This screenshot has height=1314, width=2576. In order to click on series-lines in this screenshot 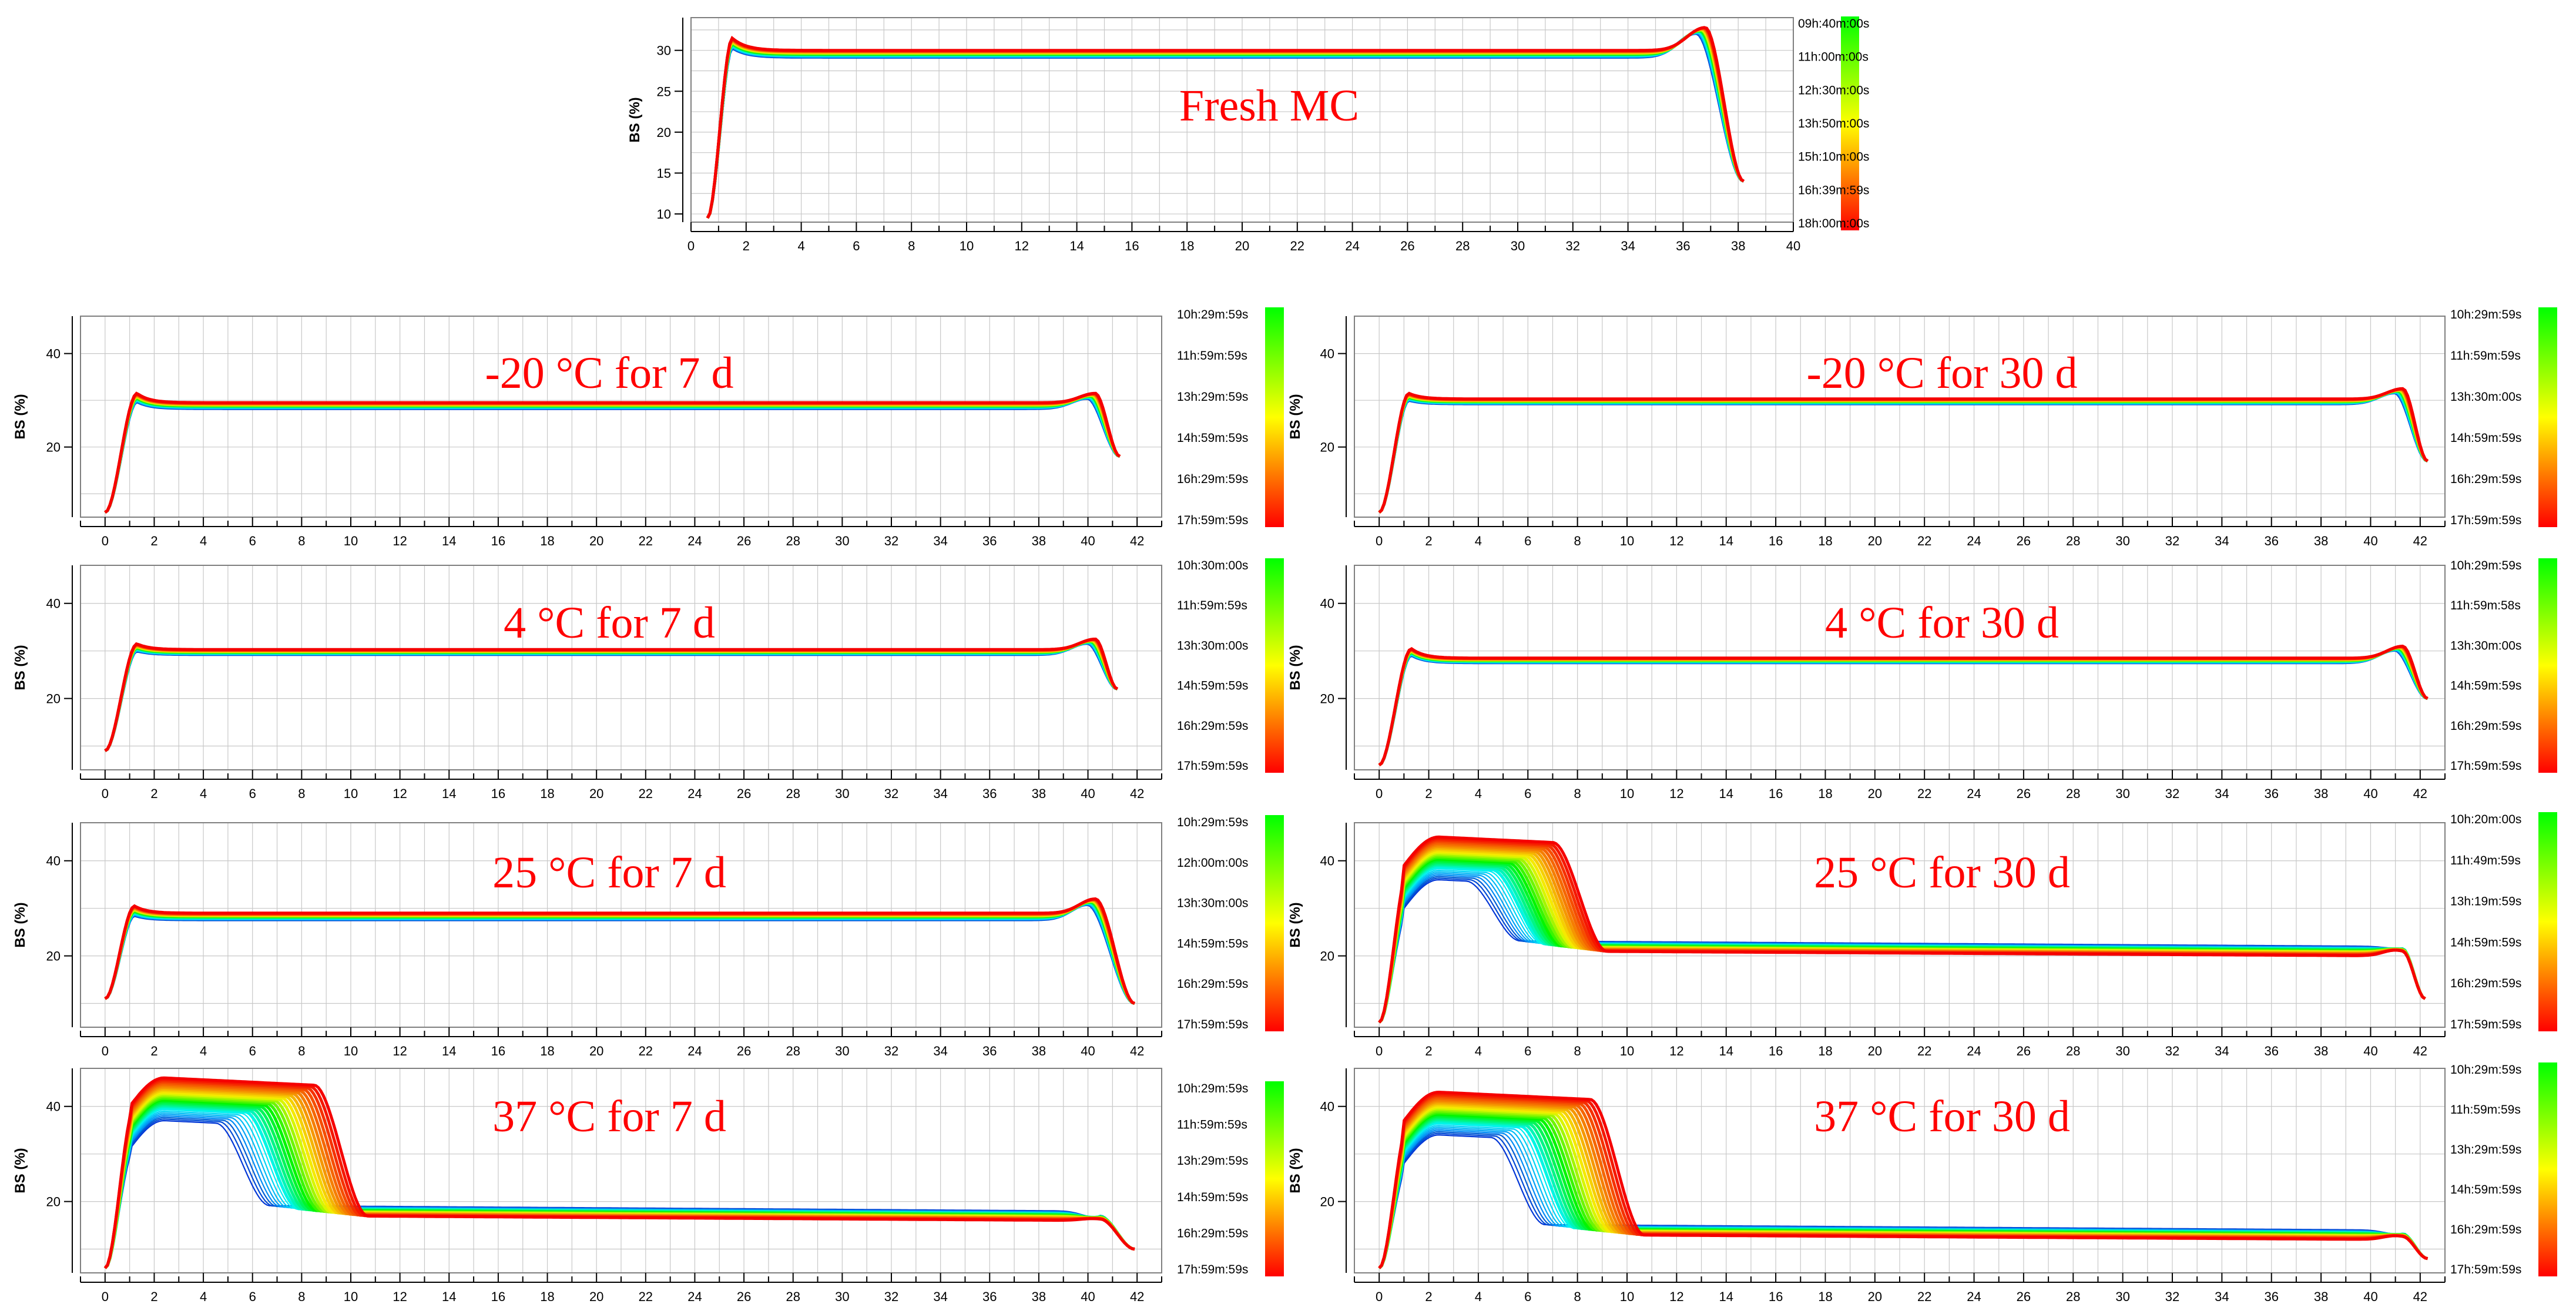, I will do `click(1904, 1179)`.